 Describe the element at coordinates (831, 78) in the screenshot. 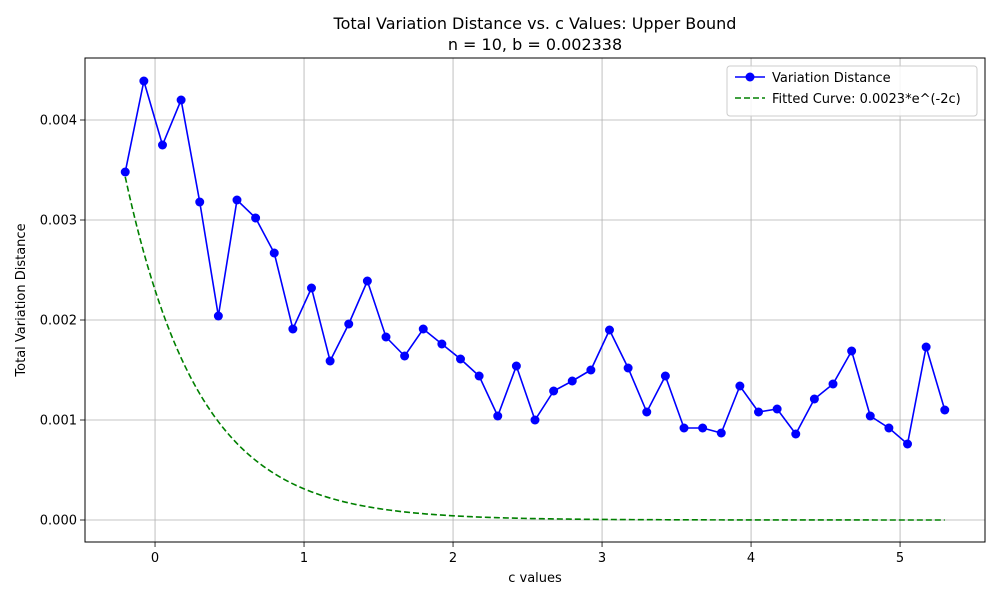

I see `legend-label-variation: Variation Distance` at that location.